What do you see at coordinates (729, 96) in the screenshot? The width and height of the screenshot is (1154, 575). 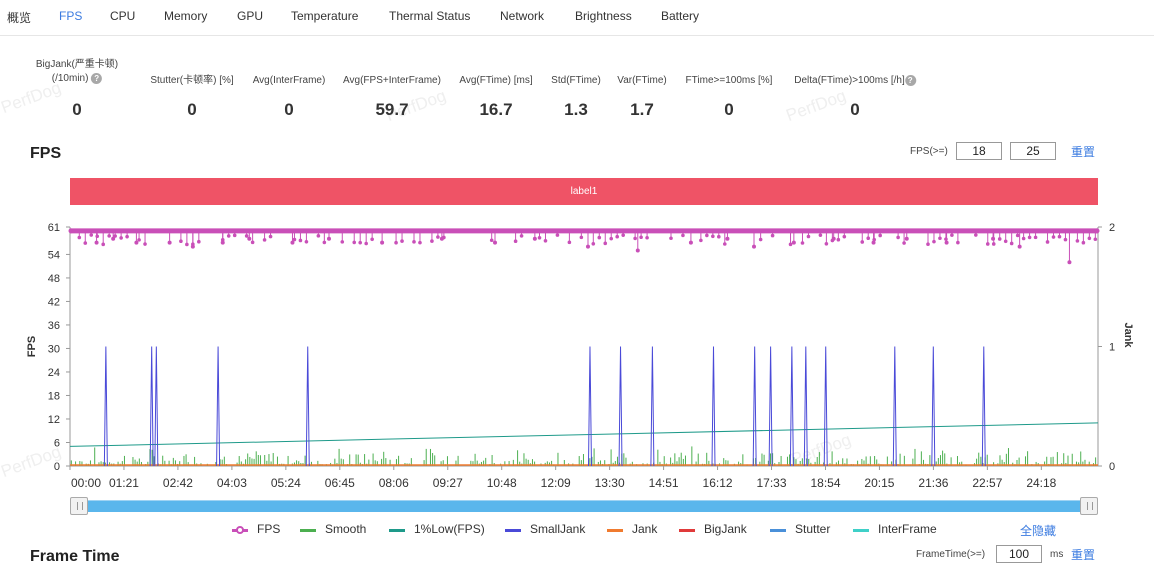 I see `stat-ftime-100ms: FTime>=100ms [%] 0` at bounding box center [729, 96].